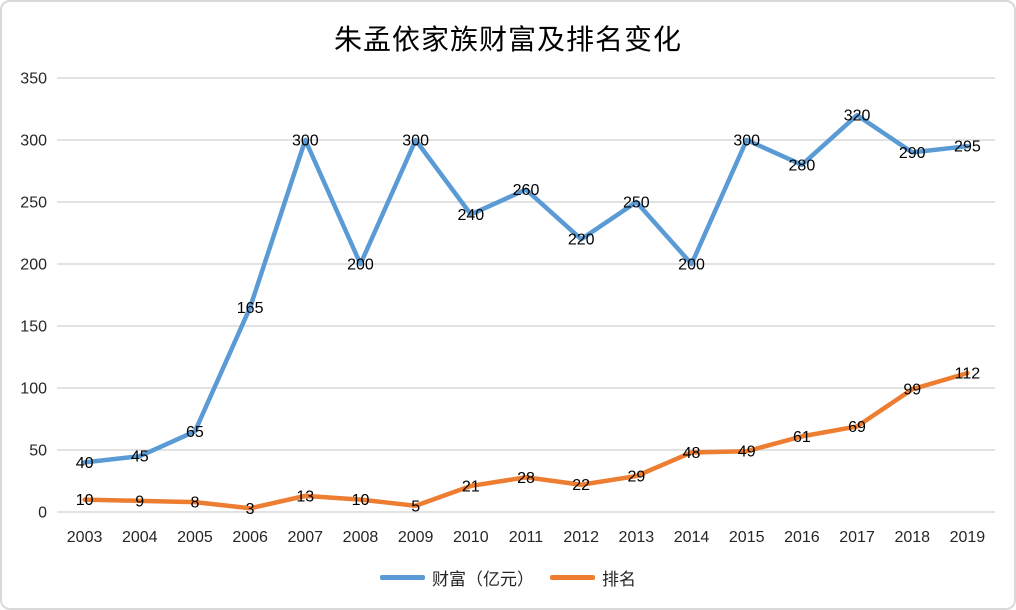 The image size is (1016, 610). I want to click on y-axis-tick-label: 200, so click(33, 265).